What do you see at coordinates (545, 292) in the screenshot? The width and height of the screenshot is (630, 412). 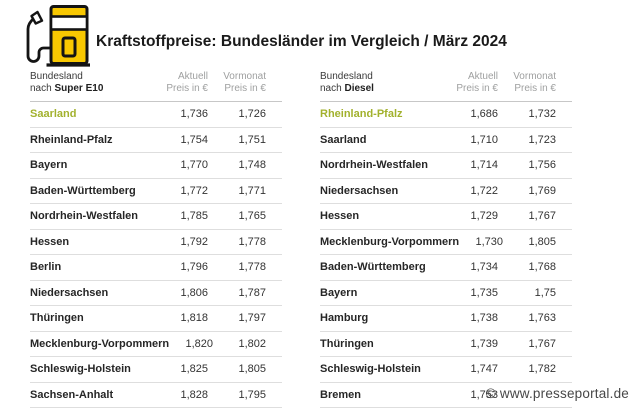 I see `vormonat-value: 1,75` at bounding box center [545, 292].